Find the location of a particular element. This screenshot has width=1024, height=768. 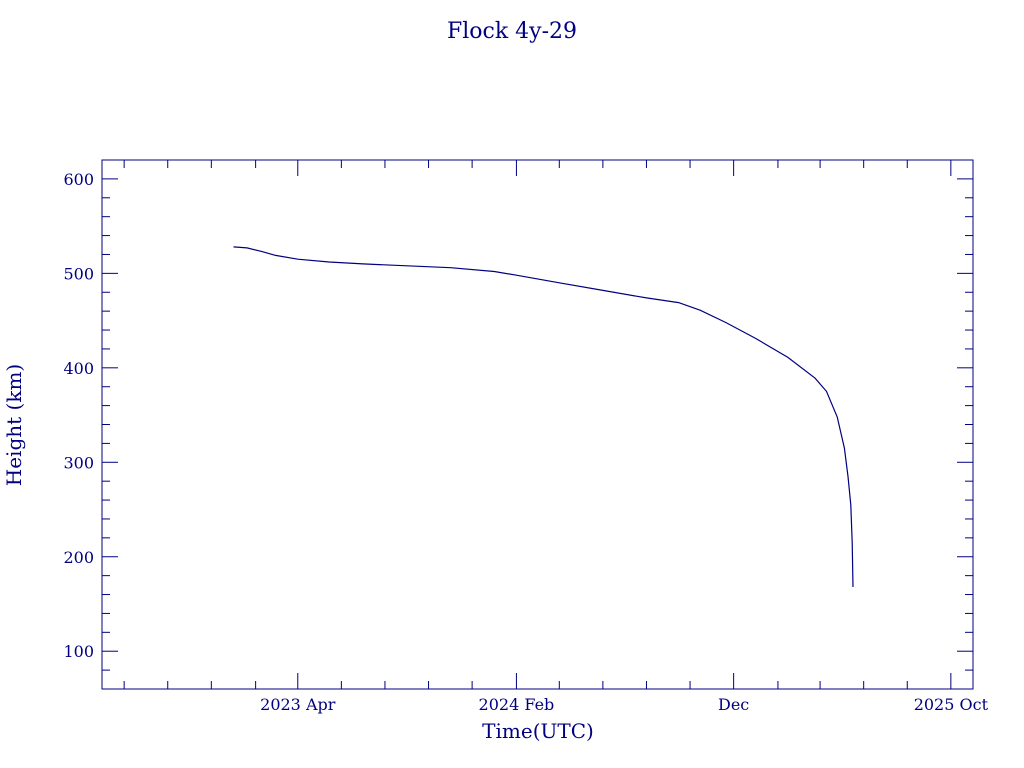

x-axis-label: Time(UTC) is located at coordinates (538, 731).